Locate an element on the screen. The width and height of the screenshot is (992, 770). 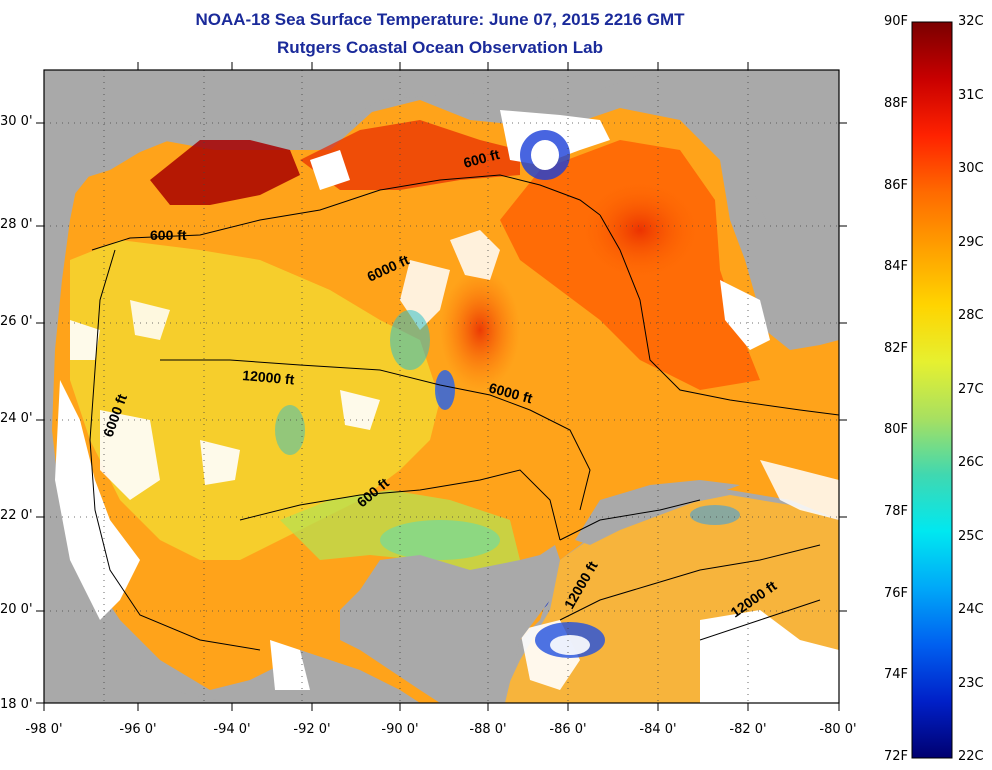
colorbar-c-label: 26C is located at coordinates (971, 462).